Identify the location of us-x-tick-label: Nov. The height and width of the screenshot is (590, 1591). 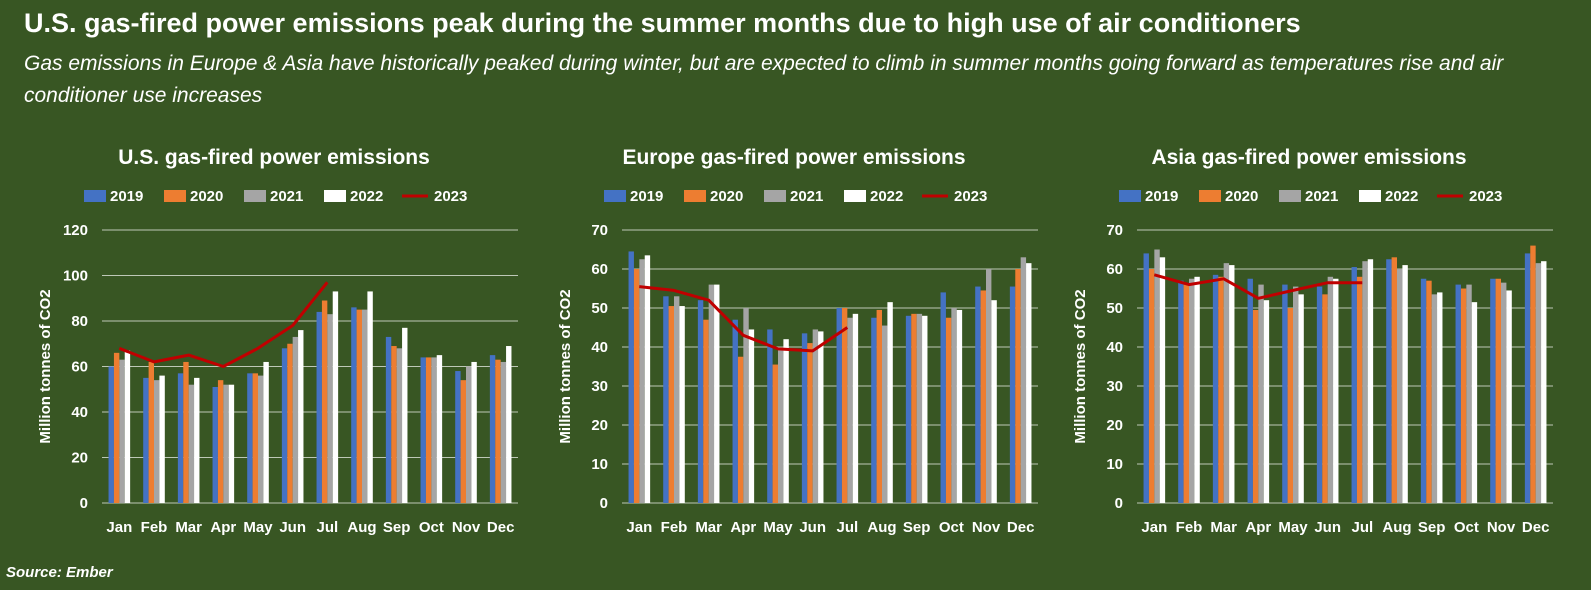
(466, 527).